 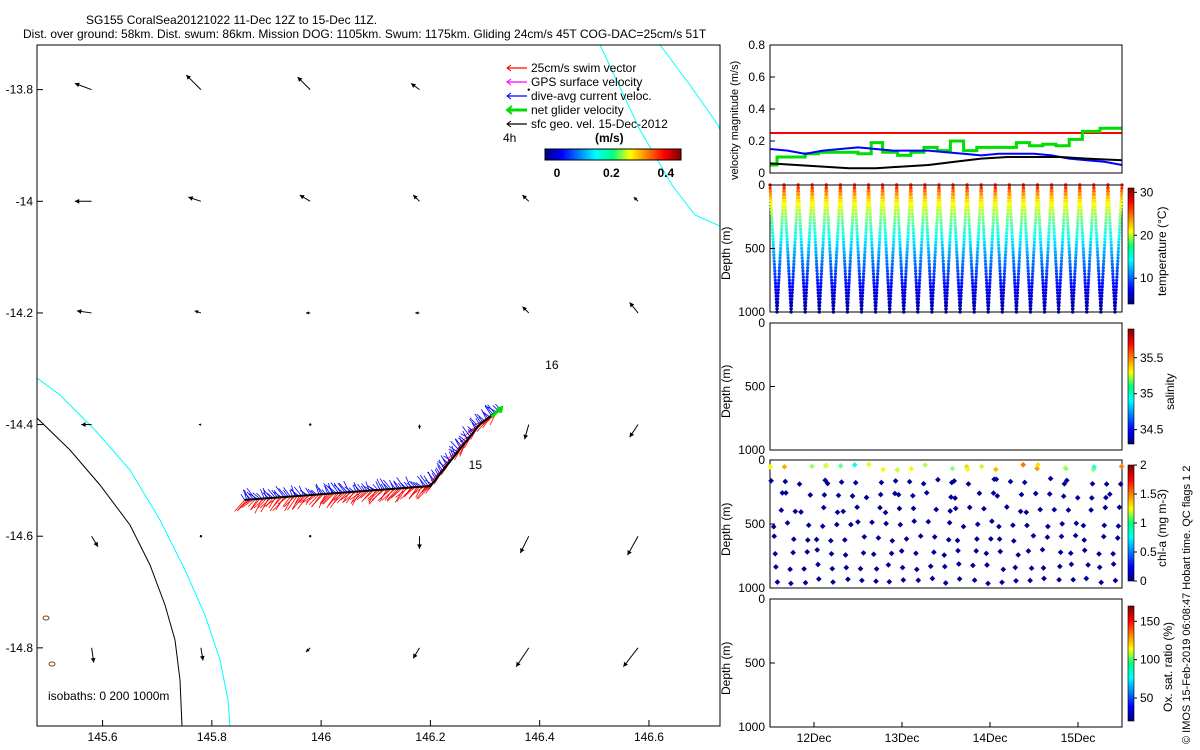 What do you see at coordinates (609, 138) in the screenshot?
I see `colorbar-unit-label: (m/s)` at bounding box center [609, 138].